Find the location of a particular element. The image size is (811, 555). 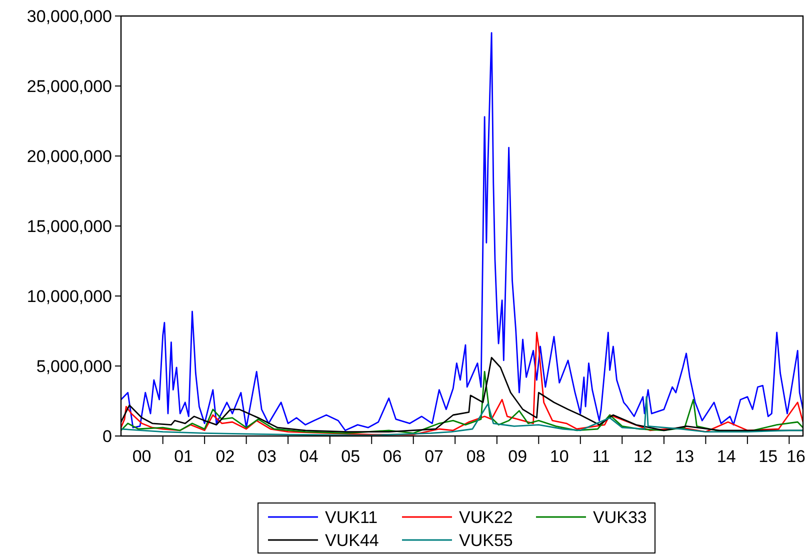

legend-label: VUK33 is located at coordinates (620, 517).